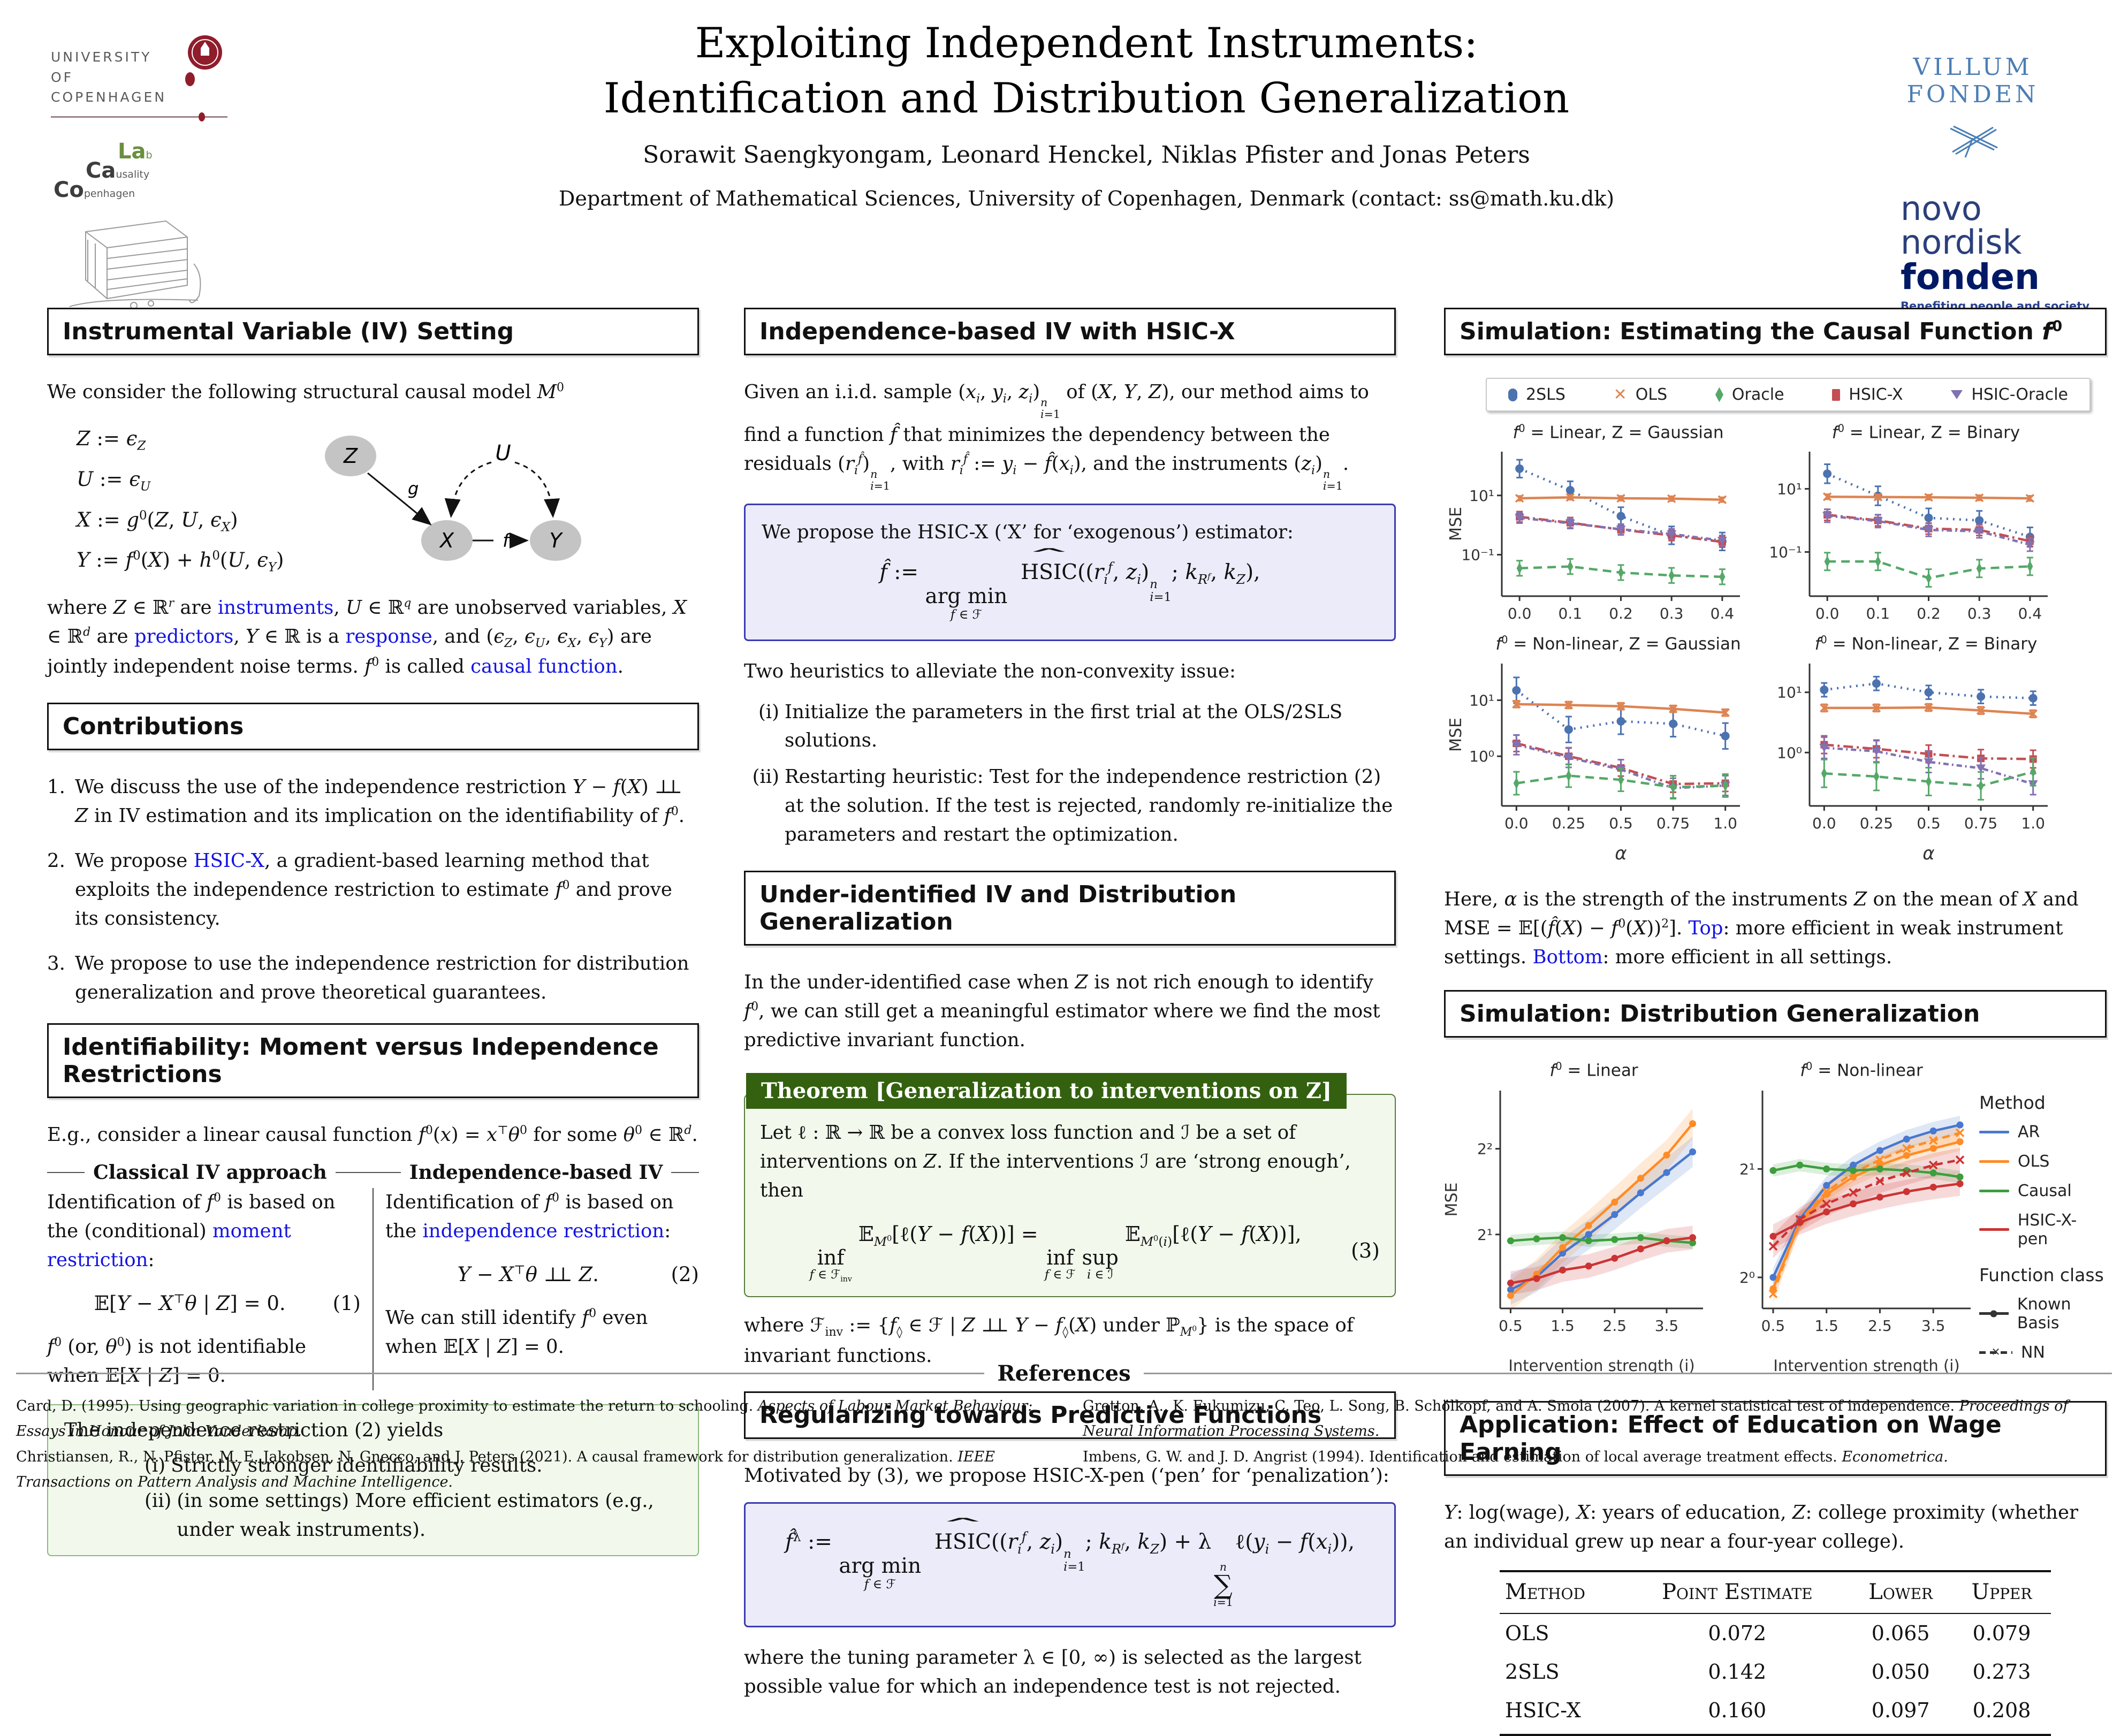  Describe the element at coordinates (496, 501) in the screenshot. I see `scm-diagram: Z X Y U g f` at that location.